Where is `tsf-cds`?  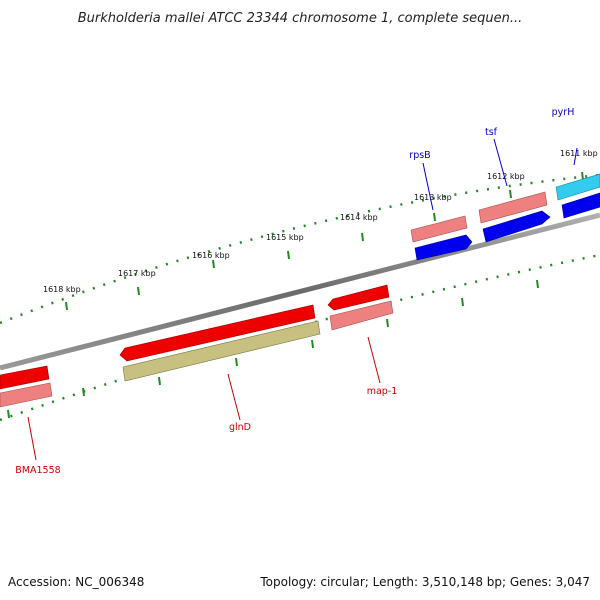 tsf-cds is located at coordinates (516, 226).